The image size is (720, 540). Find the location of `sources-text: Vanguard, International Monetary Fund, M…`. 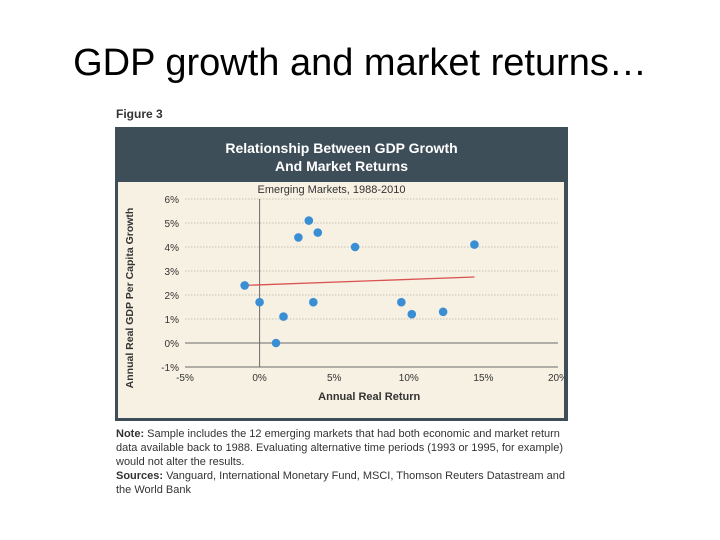

sources-text: Vanguard, International Monetary Fund, M… is located at coordinates (340, 483).